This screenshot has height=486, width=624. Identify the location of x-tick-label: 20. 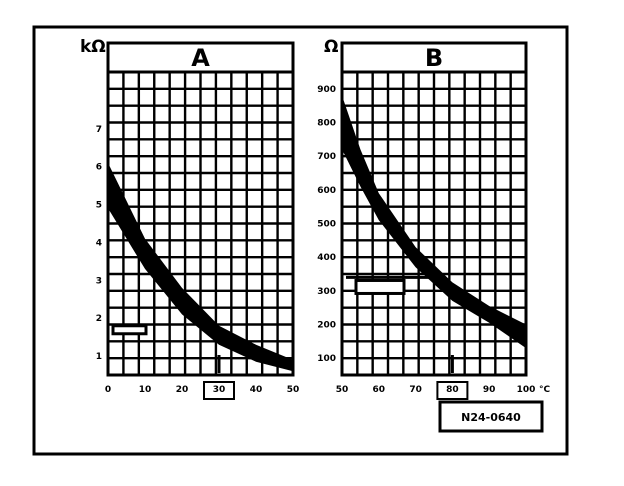
(182, 390).